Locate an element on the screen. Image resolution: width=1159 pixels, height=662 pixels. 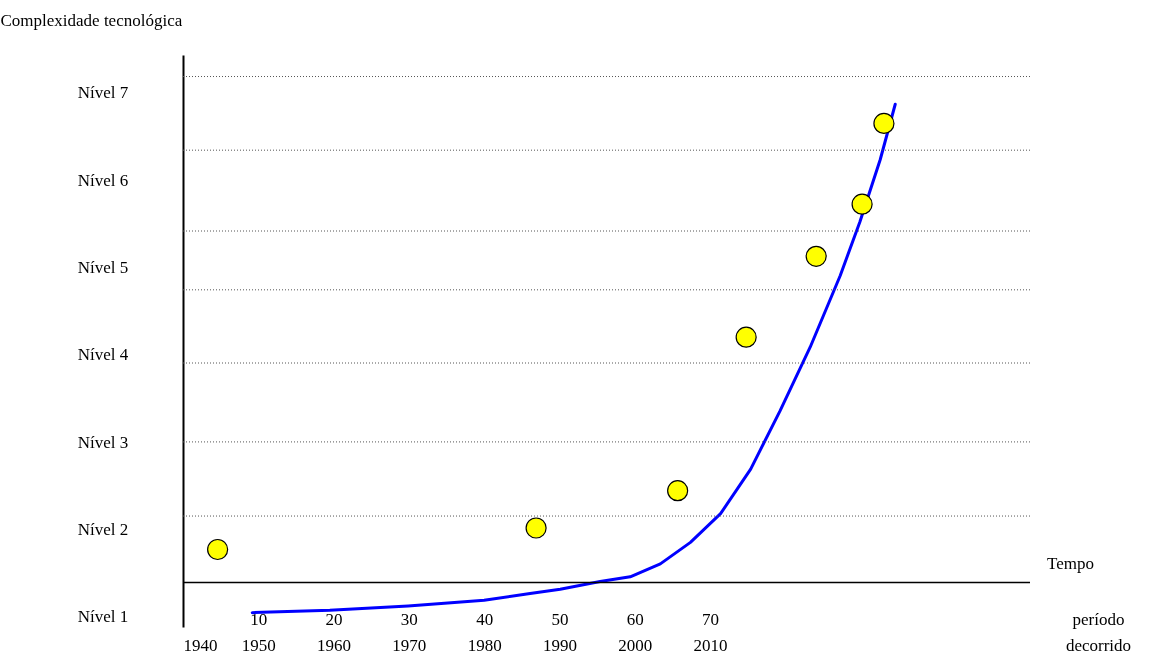
text: Nível 5 is located at coordinates (103, 267).